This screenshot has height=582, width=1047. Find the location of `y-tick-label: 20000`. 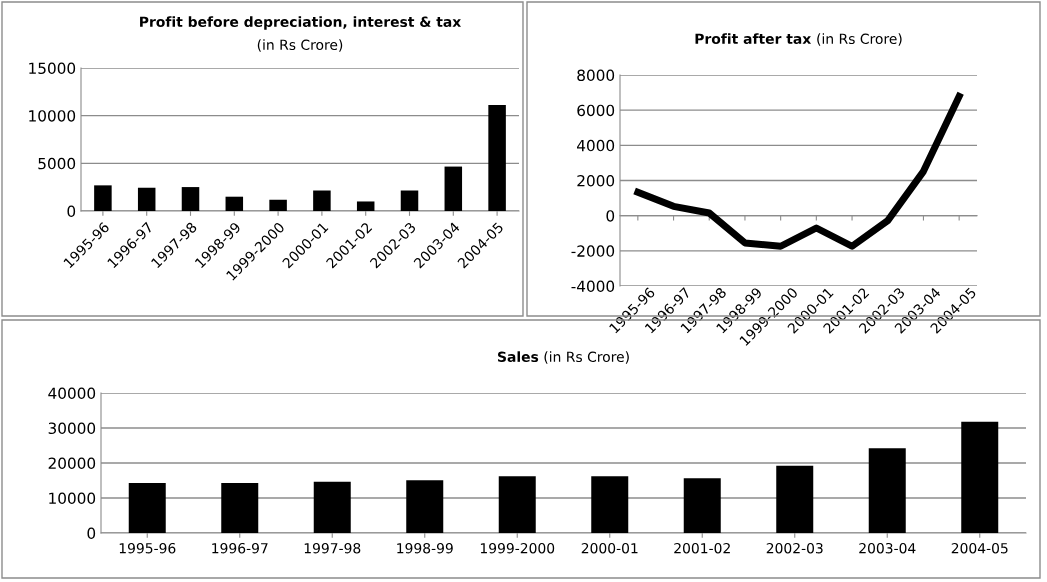

y-tick-label: 20000 is located at coordinates (72, 463).